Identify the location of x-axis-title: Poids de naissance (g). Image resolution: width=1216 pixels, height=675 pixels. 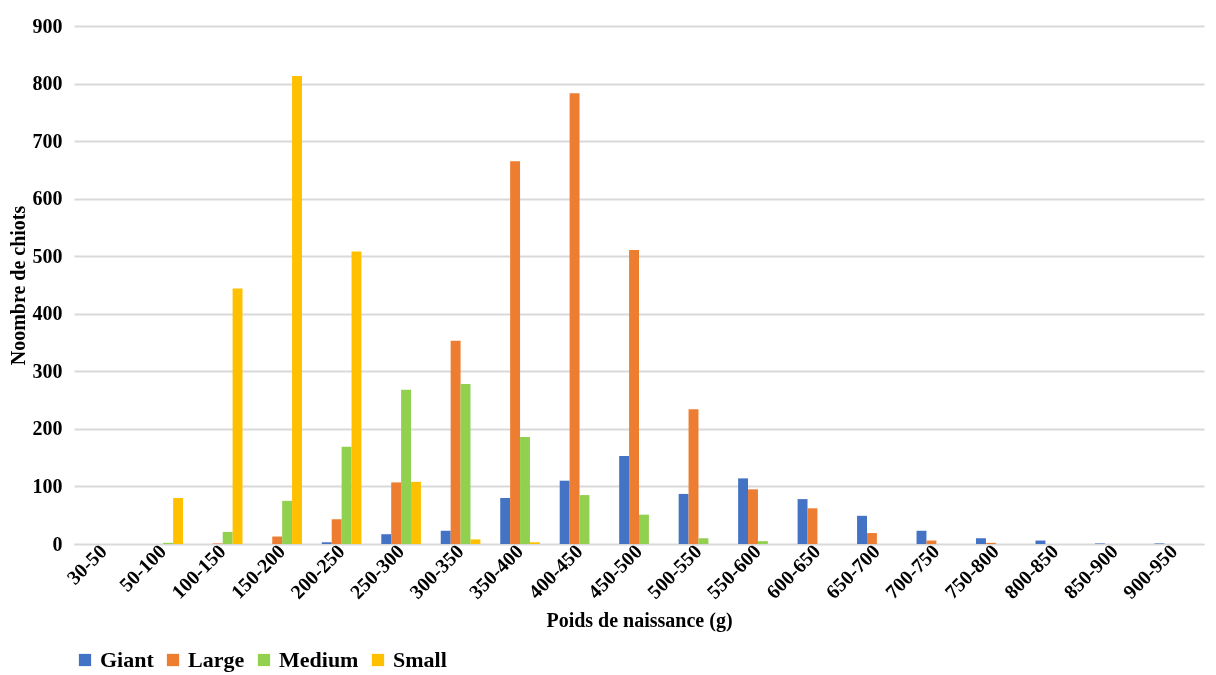
(639, 620).